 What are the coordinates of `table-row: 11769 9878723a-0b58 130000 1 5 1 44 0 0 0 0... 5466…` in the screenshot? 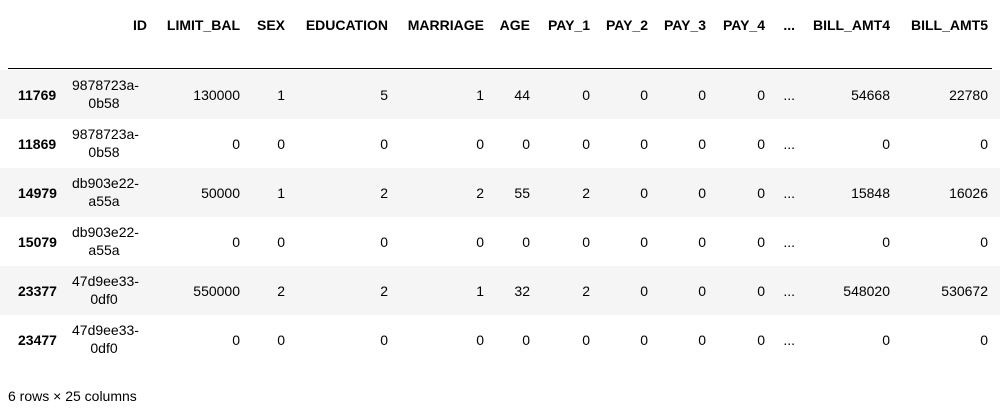 It's located at (500, 94).